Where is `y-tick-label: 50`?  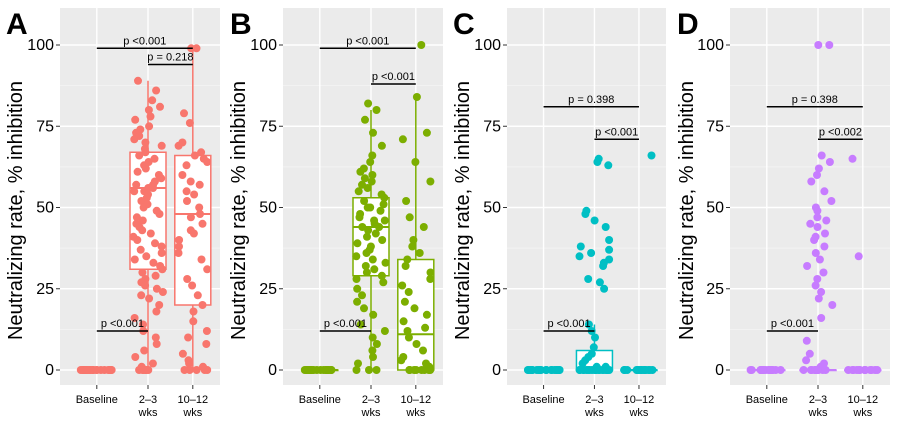 y-tick-label: 50 is located at coordinates (45, 208).